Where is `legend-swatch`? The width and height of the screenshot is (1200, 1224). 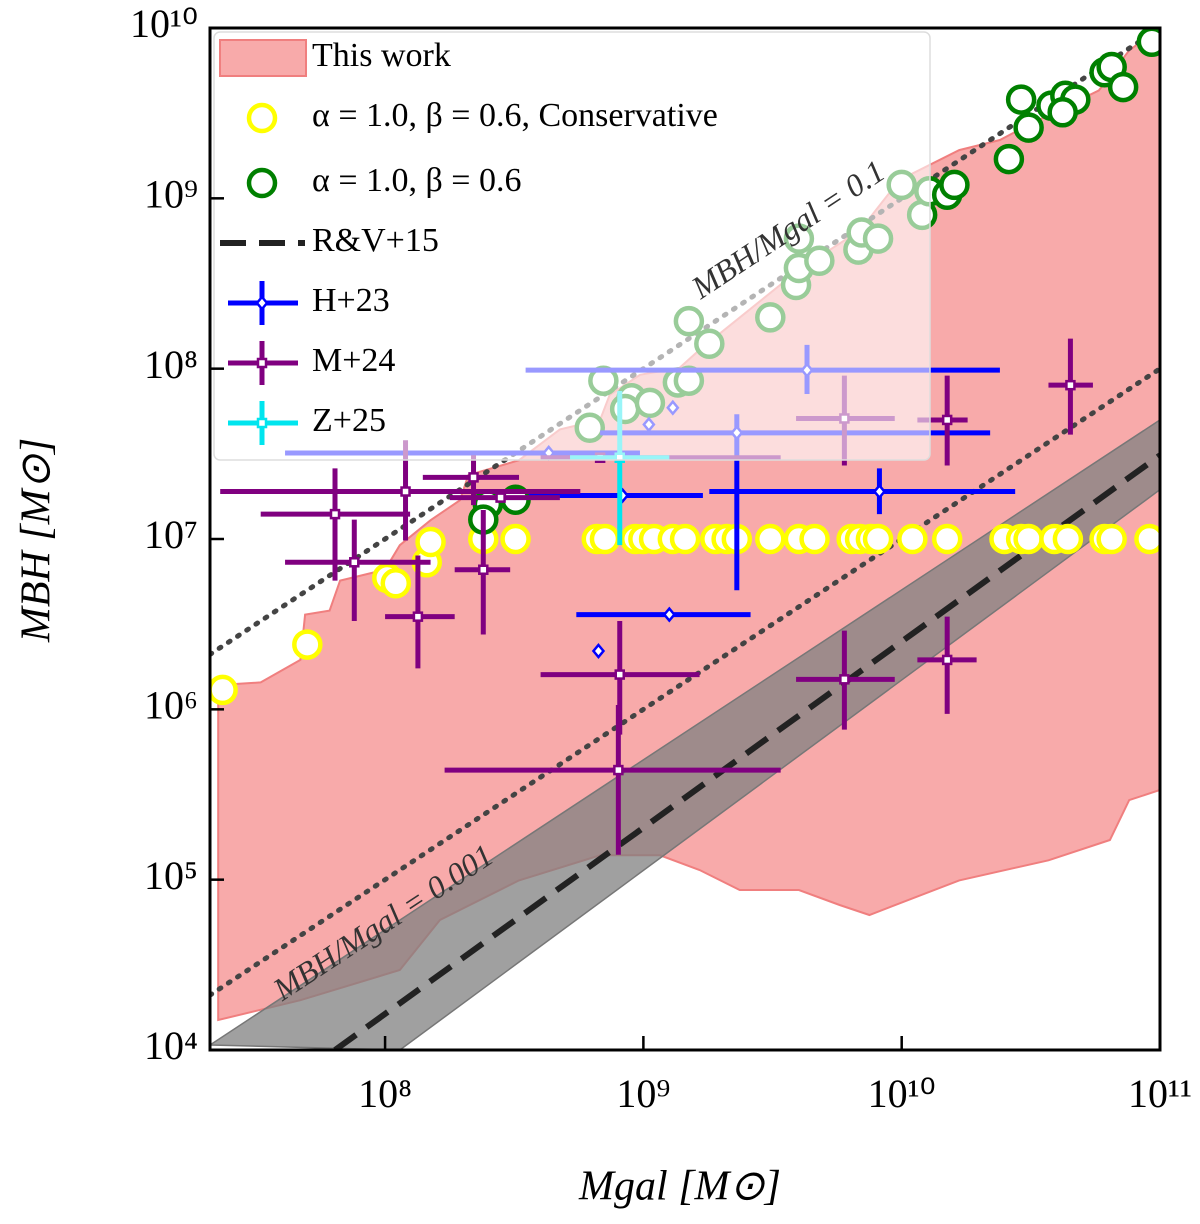
legend-swatch is located at coordinates (263, 58).